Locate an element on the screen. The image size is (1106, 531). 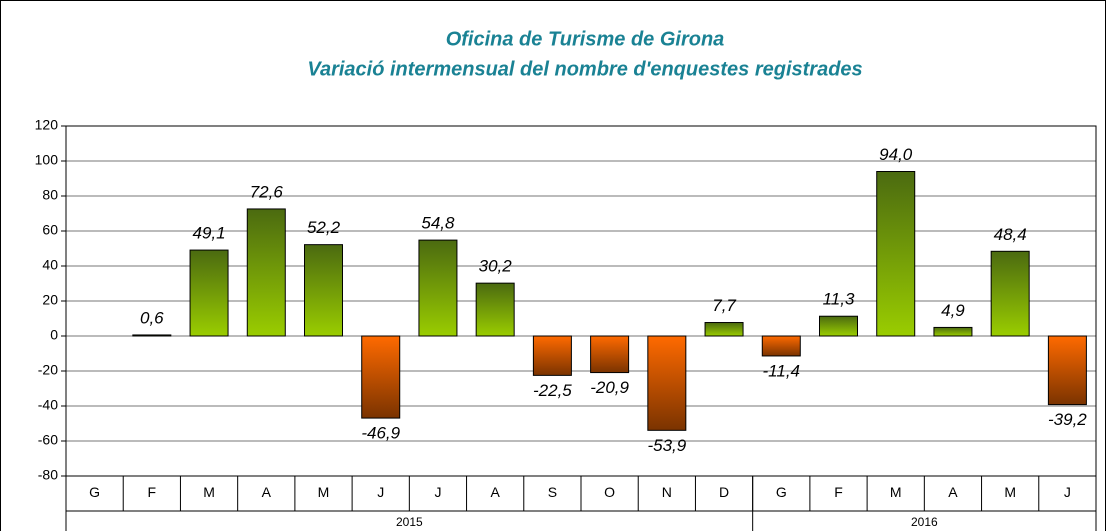
value-label: 54,8 is located at coordinates (438, 223).